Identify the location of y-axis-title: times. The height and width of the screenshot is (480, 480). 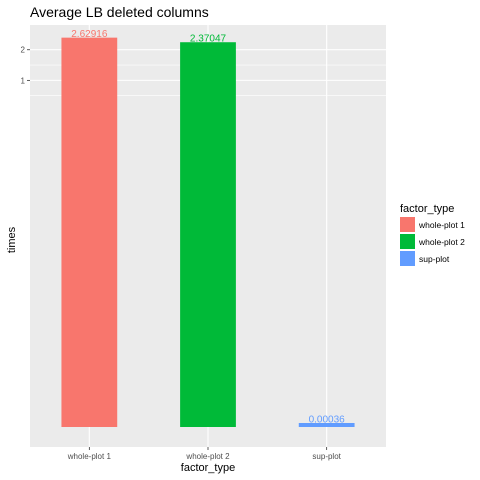
(12, 239).